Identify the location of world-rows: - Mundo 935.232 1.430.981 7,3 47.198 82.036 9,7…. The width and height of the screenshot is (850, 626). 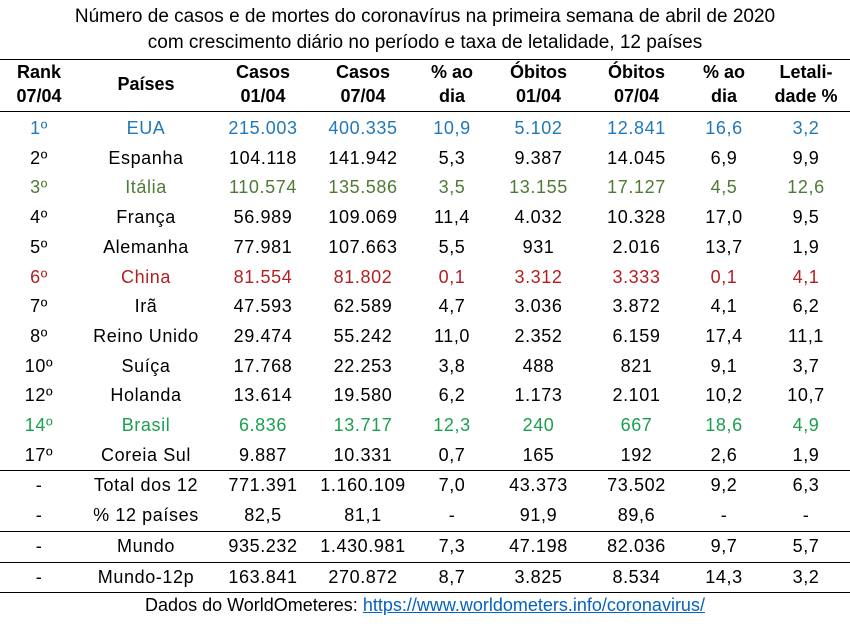
(425, 546).